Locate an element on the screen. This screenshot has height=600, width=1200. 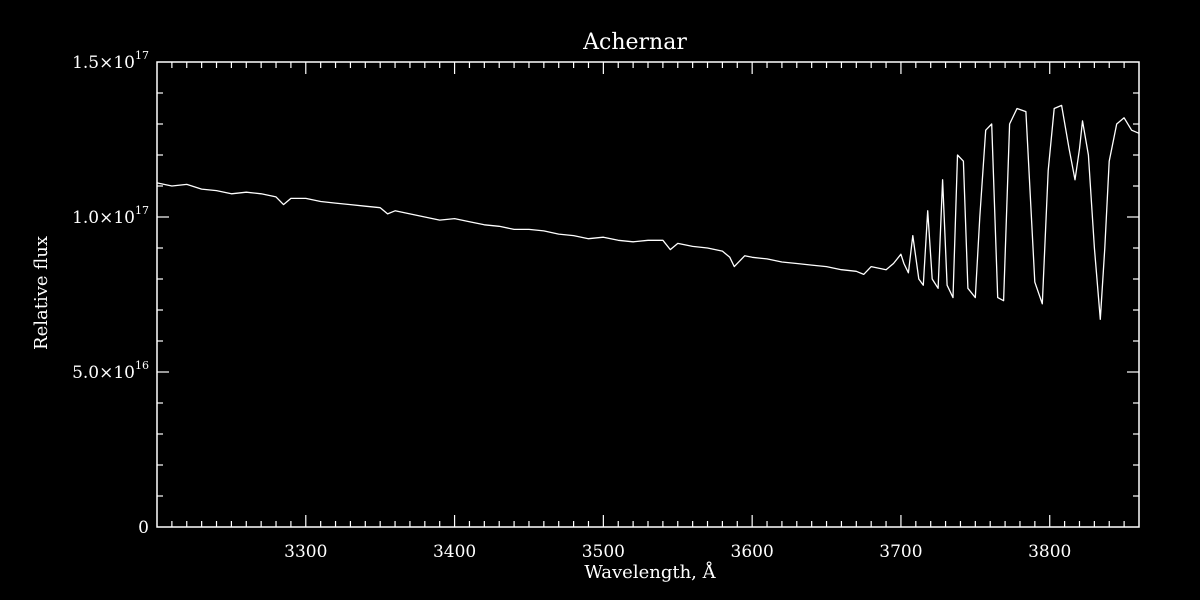
y-axis-label: Relative flux is located at coordinates (41, 293).